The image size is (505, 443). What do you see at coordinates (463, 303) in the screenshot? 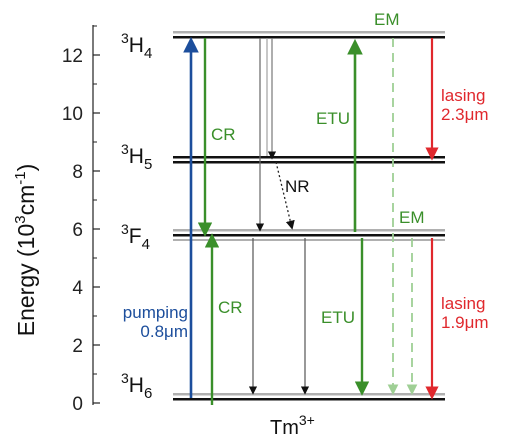
I see `lasing-label-lower-line1: lasing` at bounding box center [463, 303].